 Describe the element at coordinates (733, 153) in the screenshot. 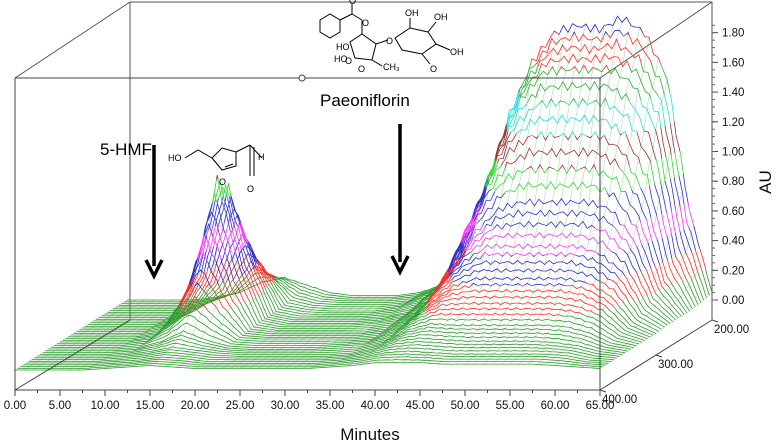

I see `y-tick-label: 1.00` at that location.